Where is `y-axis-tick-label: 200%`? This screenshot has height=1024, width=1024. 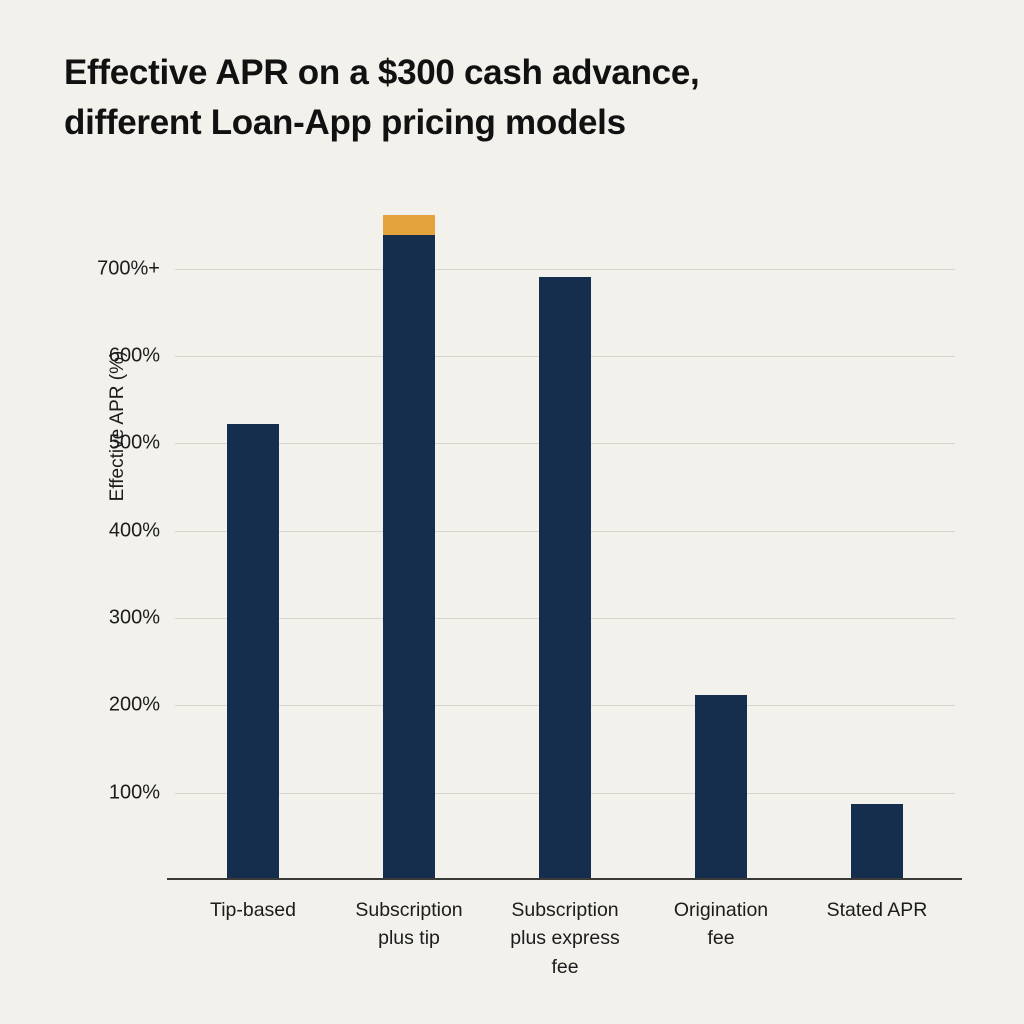
y-axis-tick-label: 200% is located at coordinates (134, 704).